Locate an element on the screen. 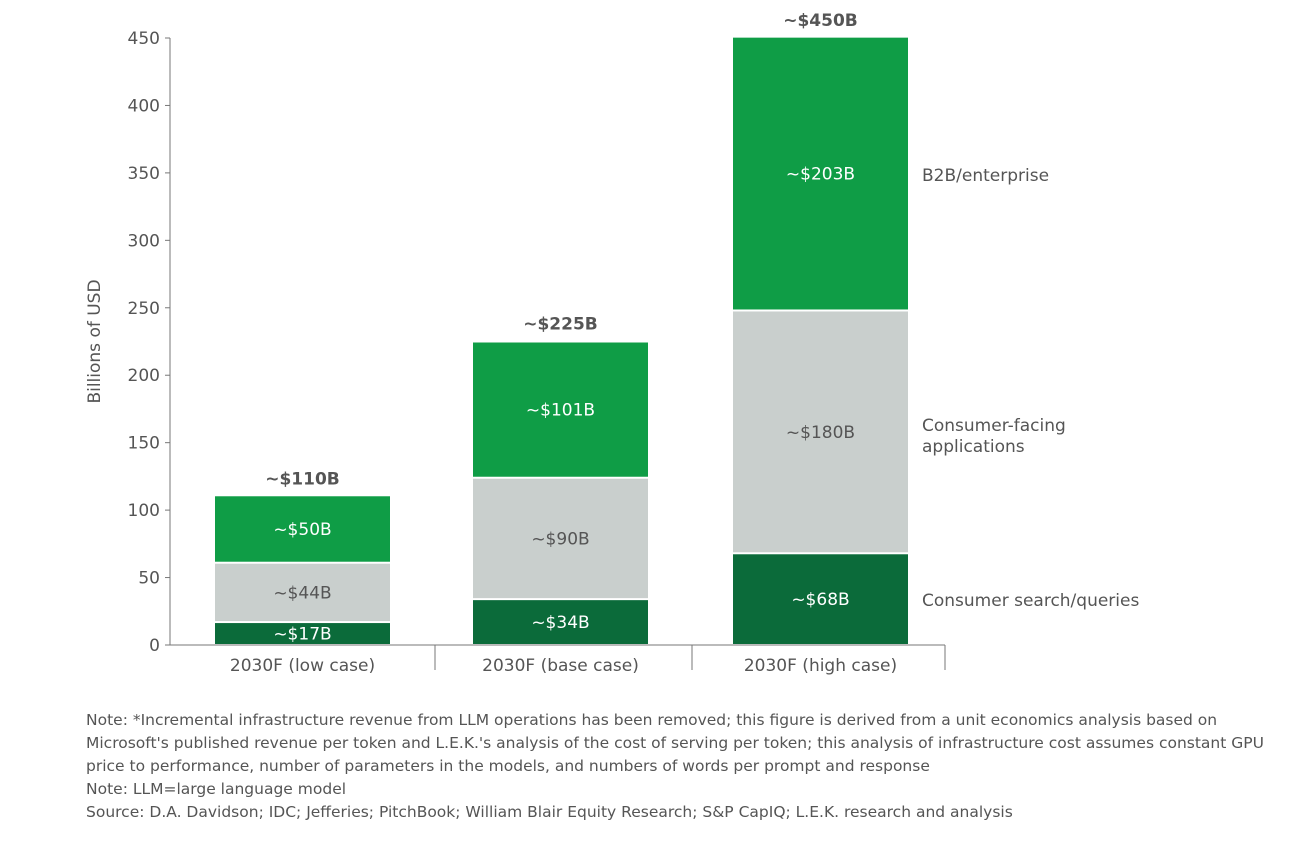  y-tick-label: 200 is located at coordinates (144, 376).